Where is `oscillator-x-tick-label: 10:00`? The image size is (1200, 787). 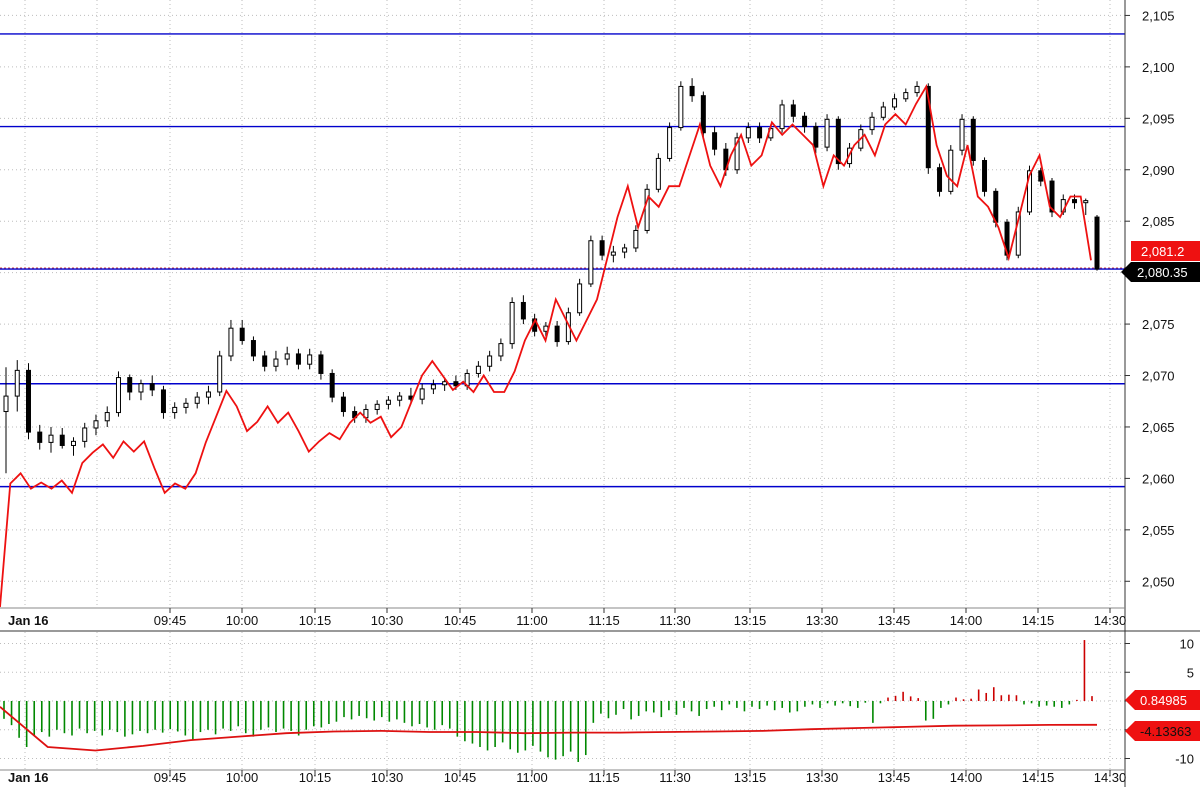
oscillator-x-tick-label: 10:00 is located at coordinates (242, 777).